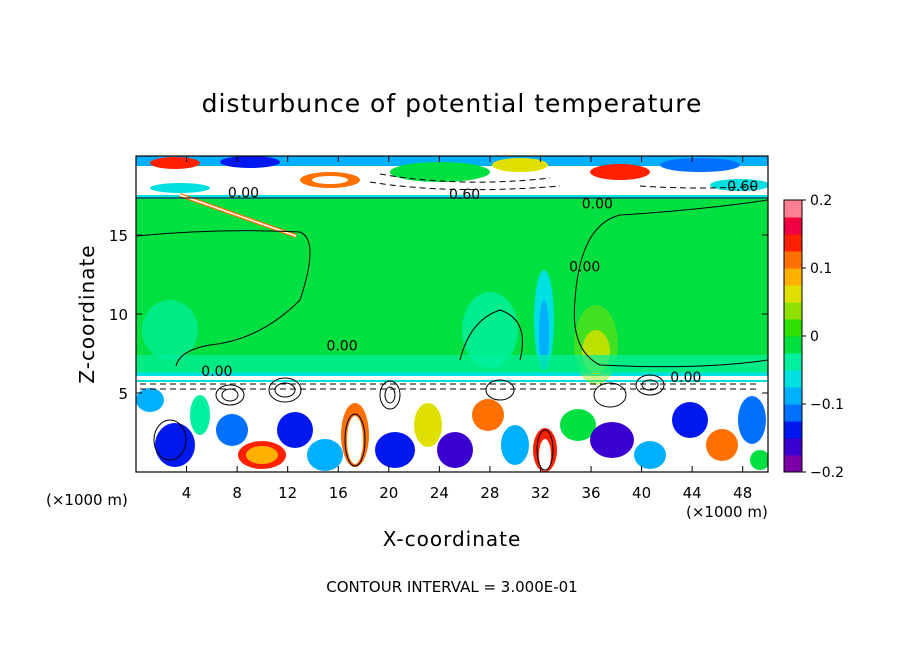 Image resolution: width=904 pixels, height=654 pixels. I want to click on x-unit-left: (×1000 m), so click(87, 500).